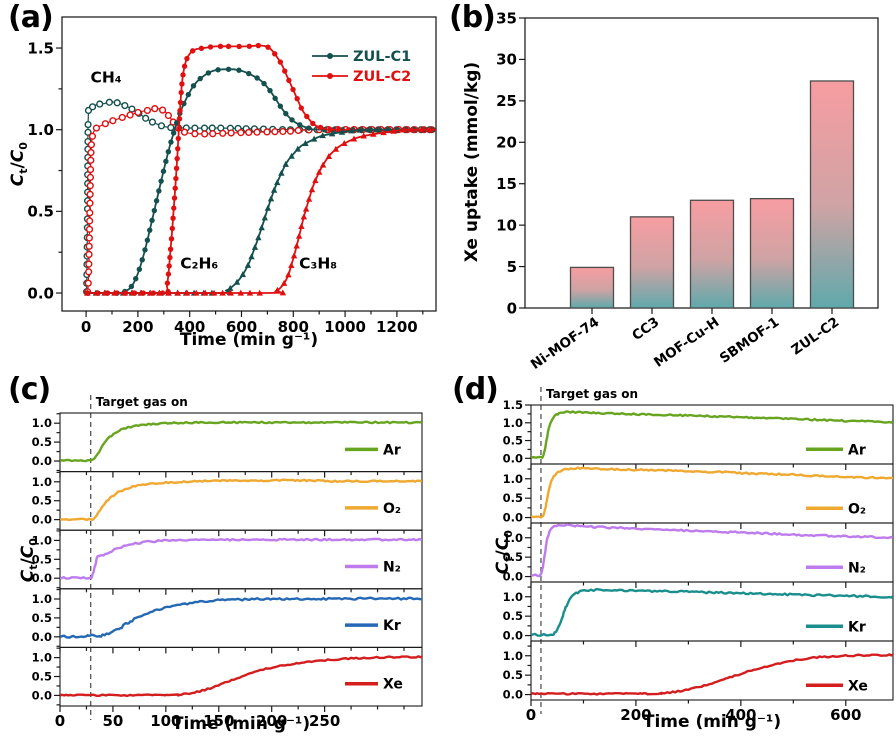  I want to click on bar-ZUL-C2, so click(832, 194).